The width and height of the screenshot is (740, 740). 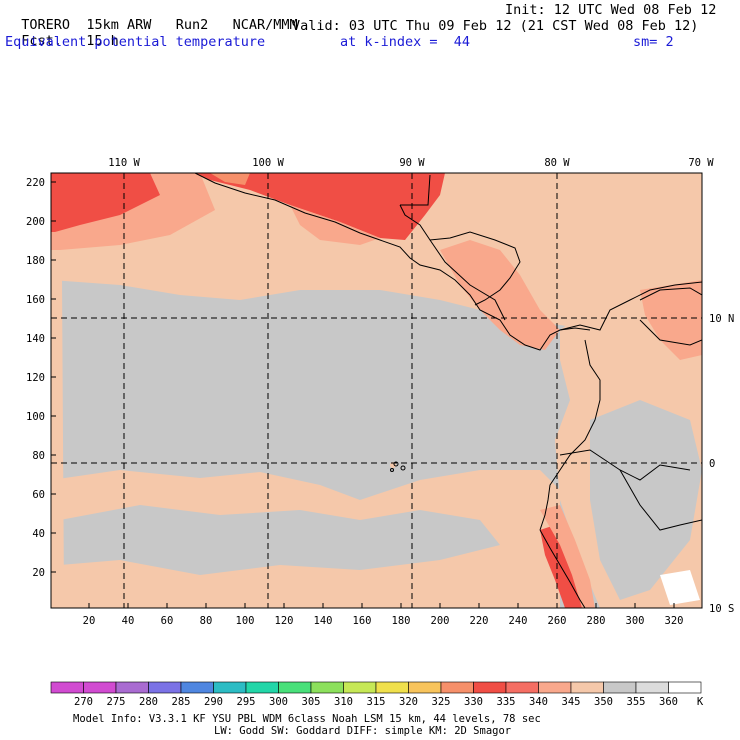 I want to click on colorbar-label: 320, so click(x=408, y=702).